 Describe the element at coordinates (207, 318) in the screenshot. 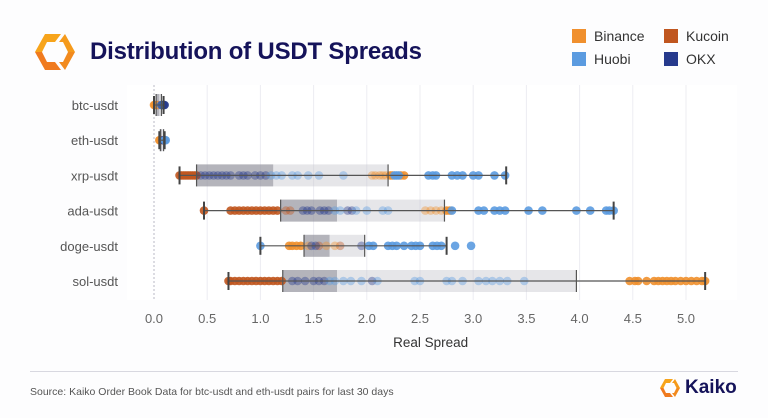

I see `x-tick-label: 0.5` at that location.